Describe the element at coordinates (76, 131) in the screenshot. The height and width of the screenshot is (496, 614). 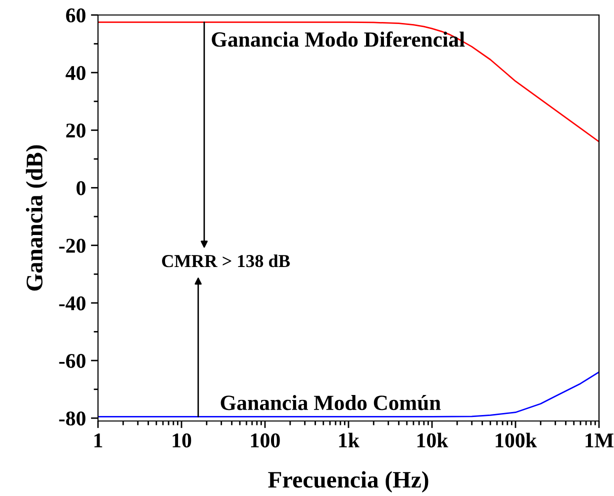
I see `y-tick-label: 20` at that location.